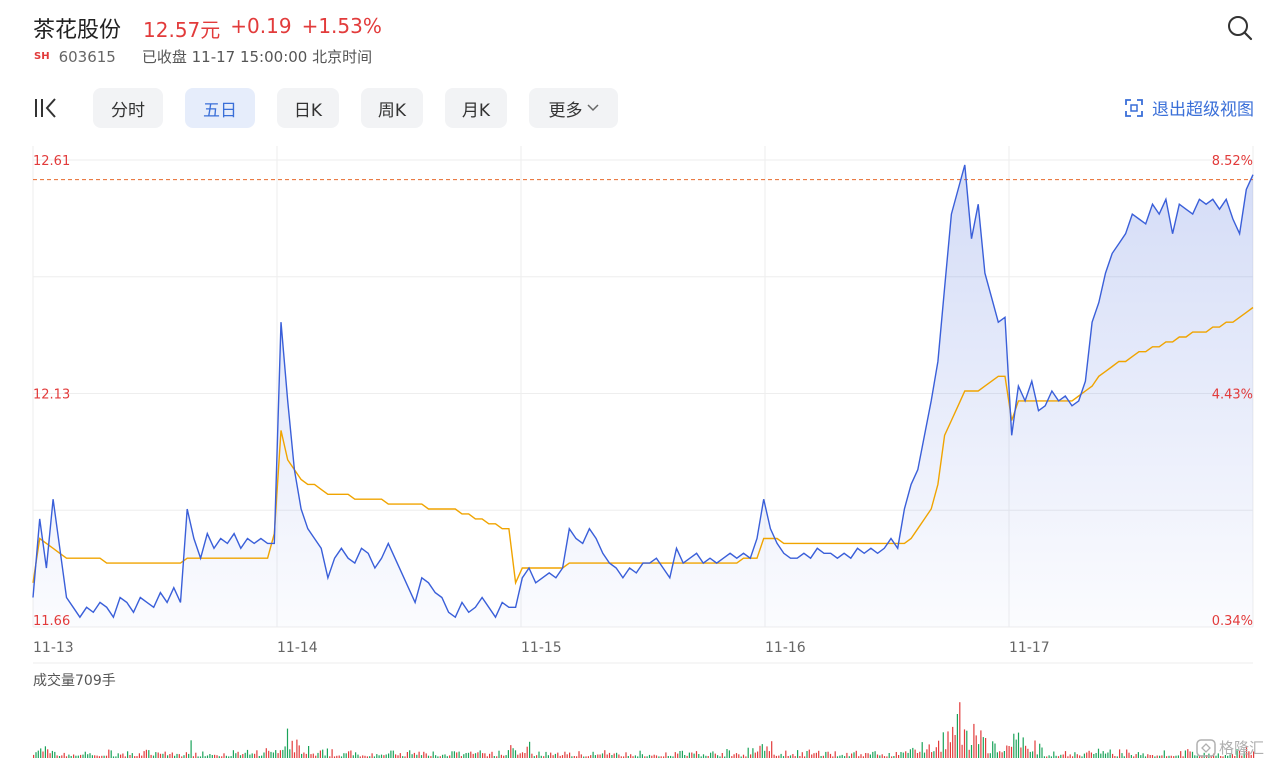 The image size is (1279, 769). I want to click on tab-more: 更多, so click(573, 108).